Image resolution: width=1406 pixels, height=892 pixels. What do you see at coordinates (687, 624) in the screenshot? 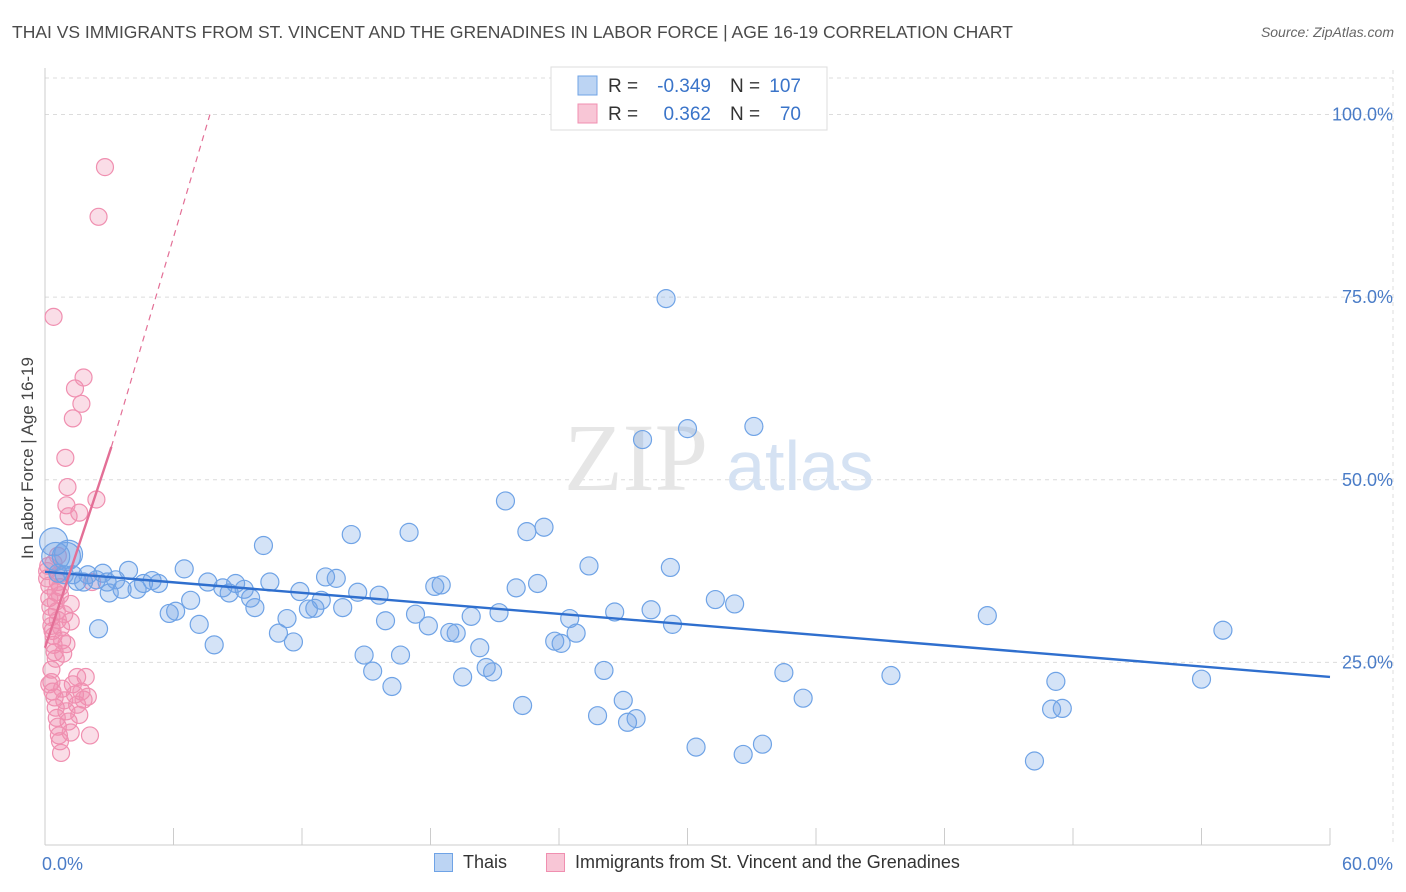
I see `thai-trend-line` at bounding box center [687, 624].